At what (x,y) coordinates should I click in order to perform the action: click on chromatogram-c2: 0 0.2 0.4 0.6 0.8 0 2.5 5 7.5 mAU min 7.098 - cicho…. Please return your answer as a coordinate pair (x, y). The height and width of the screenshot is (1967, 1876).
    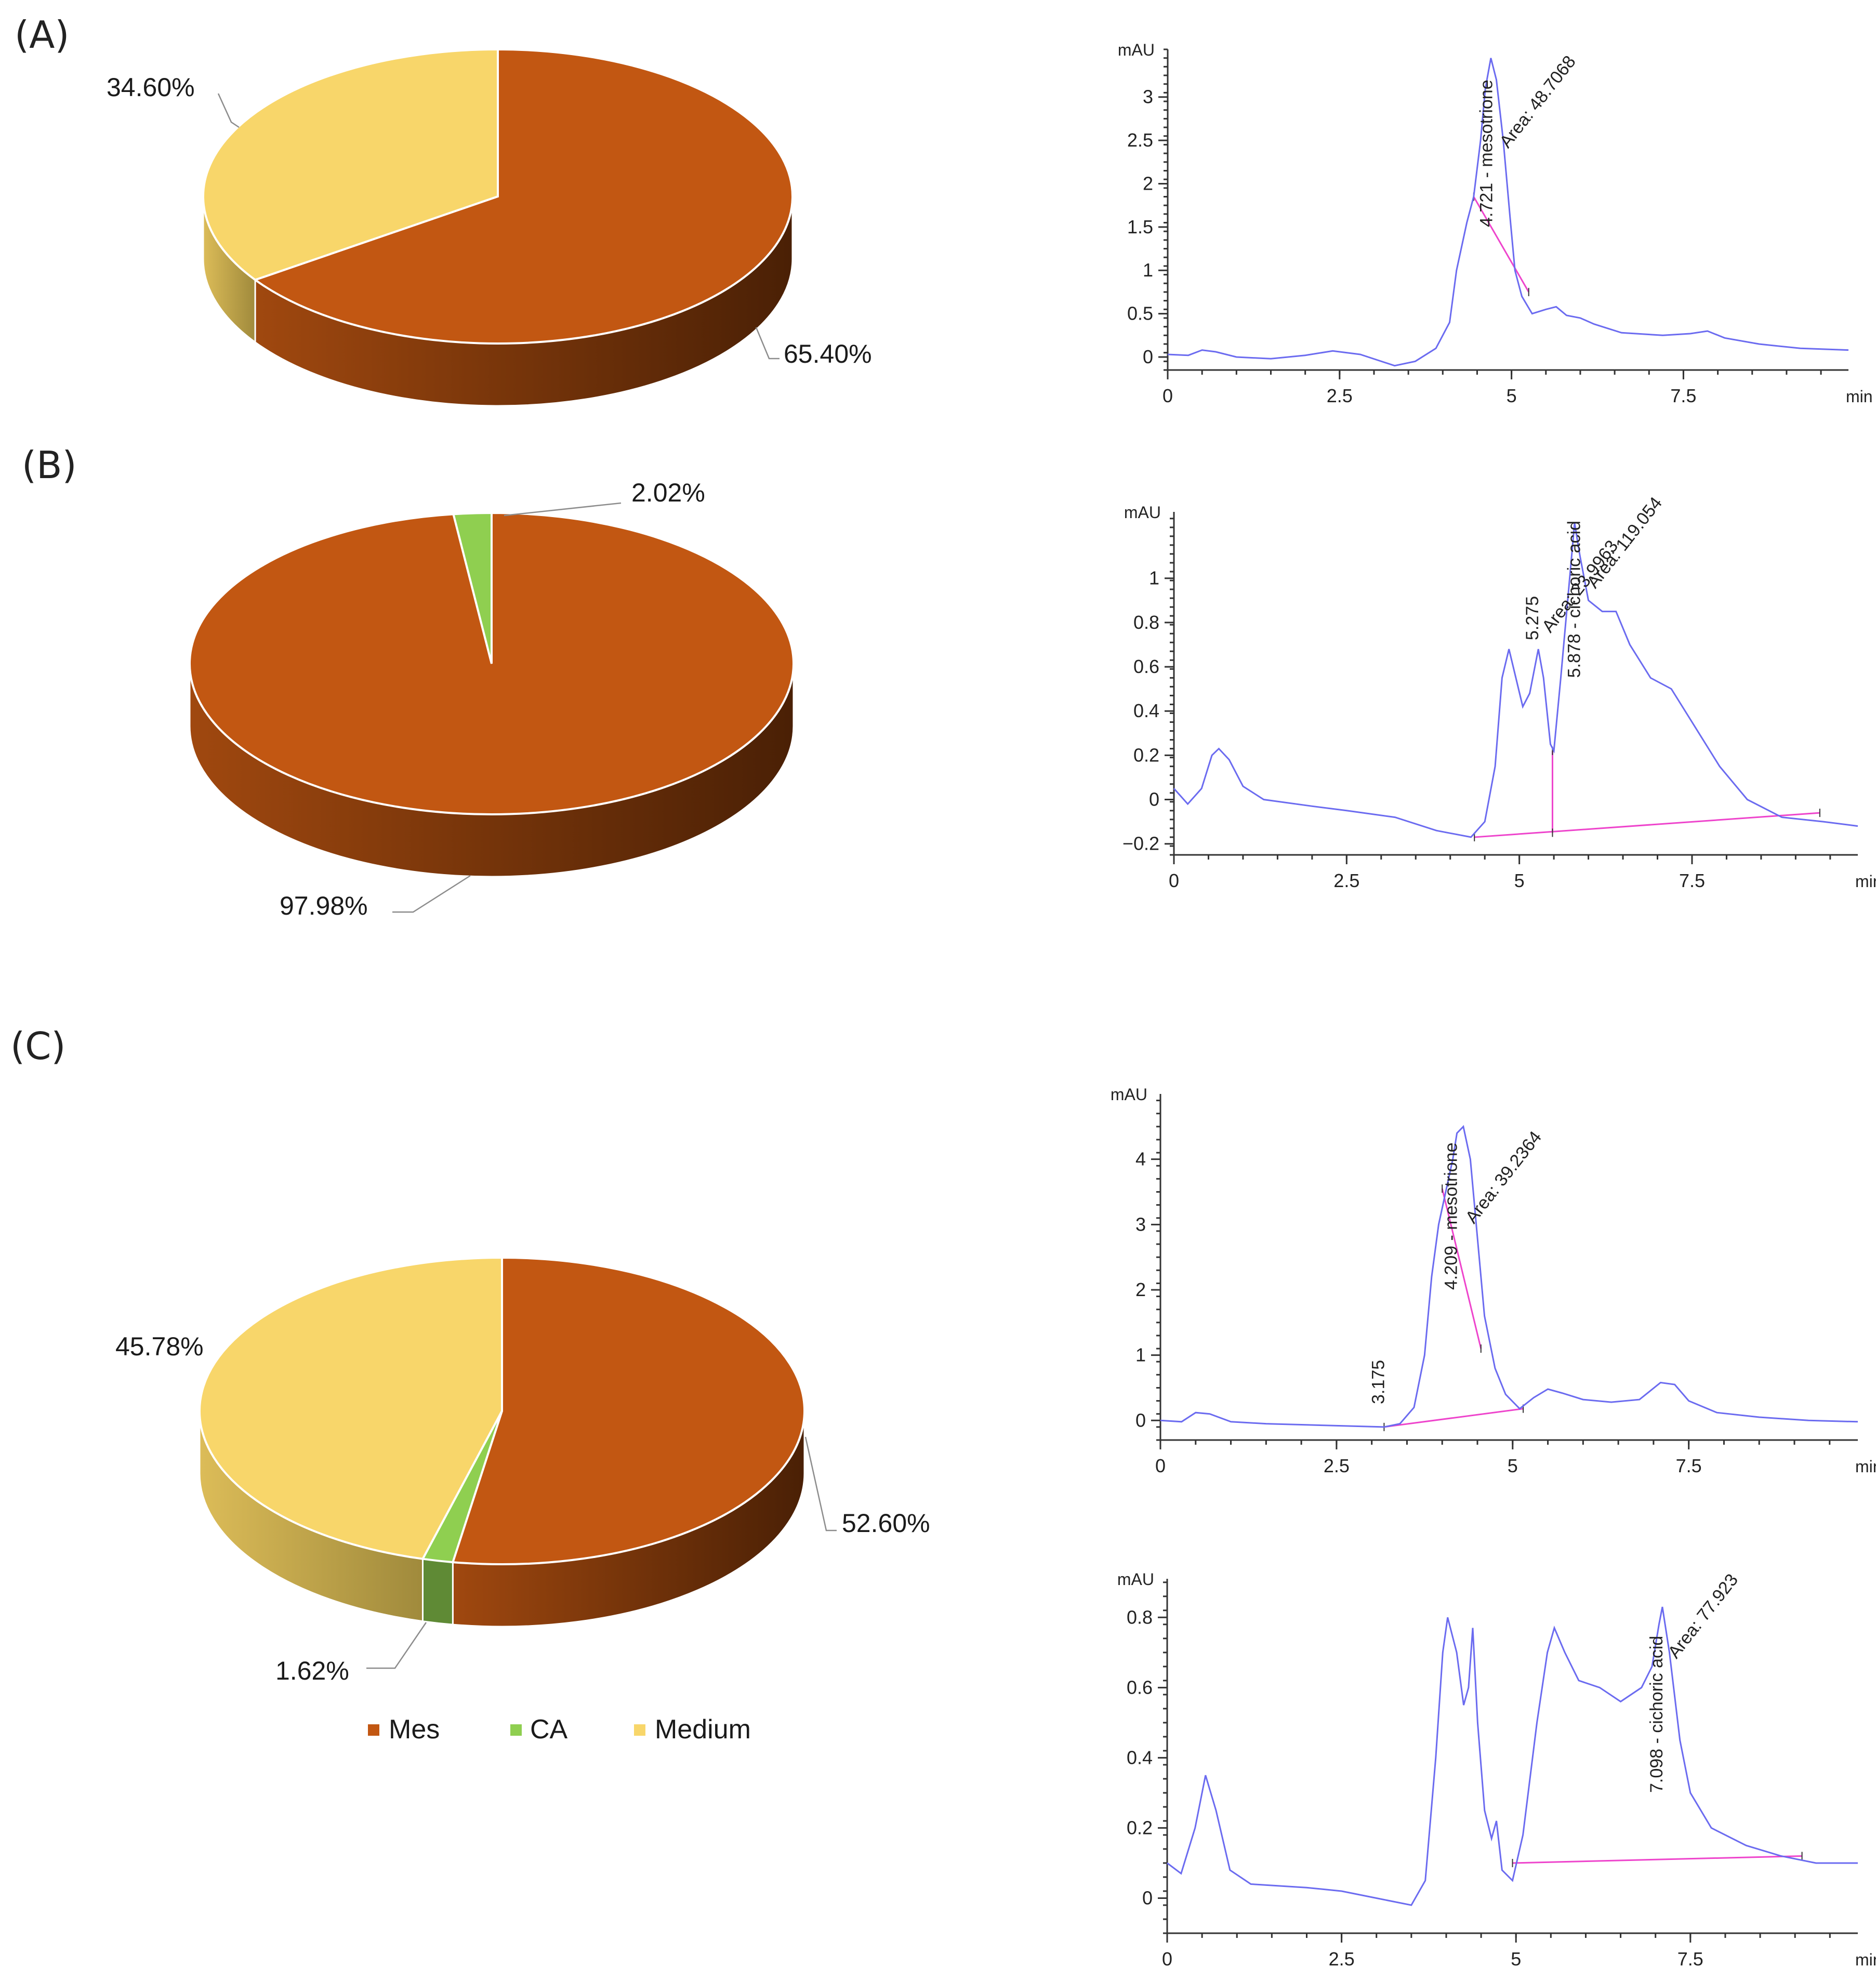
    Looking at the image, I should click on (1496, 1768).